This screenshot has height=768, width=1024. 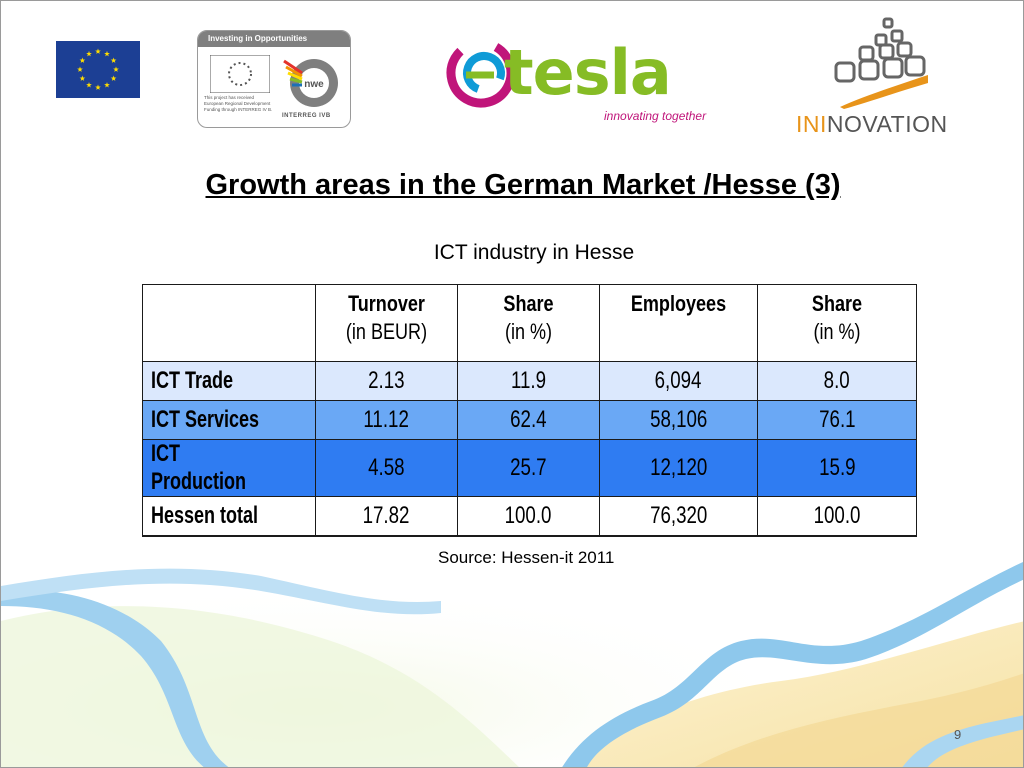 I want to click on table-cell: 58,106, so click(x=678, y=420).